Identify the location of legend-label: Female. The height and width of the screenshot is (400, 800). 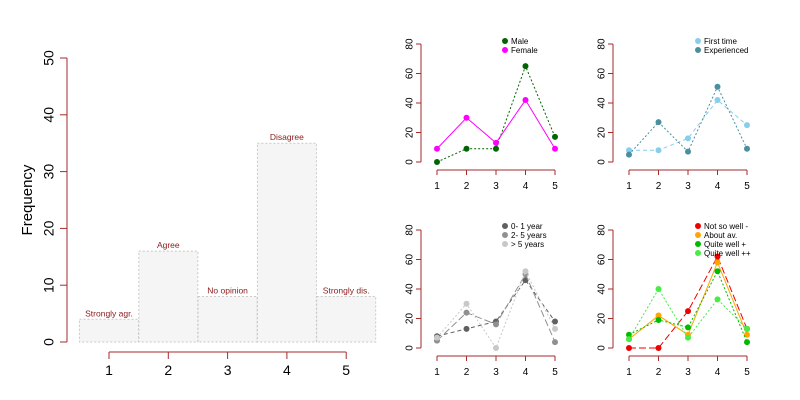
(524, 50).